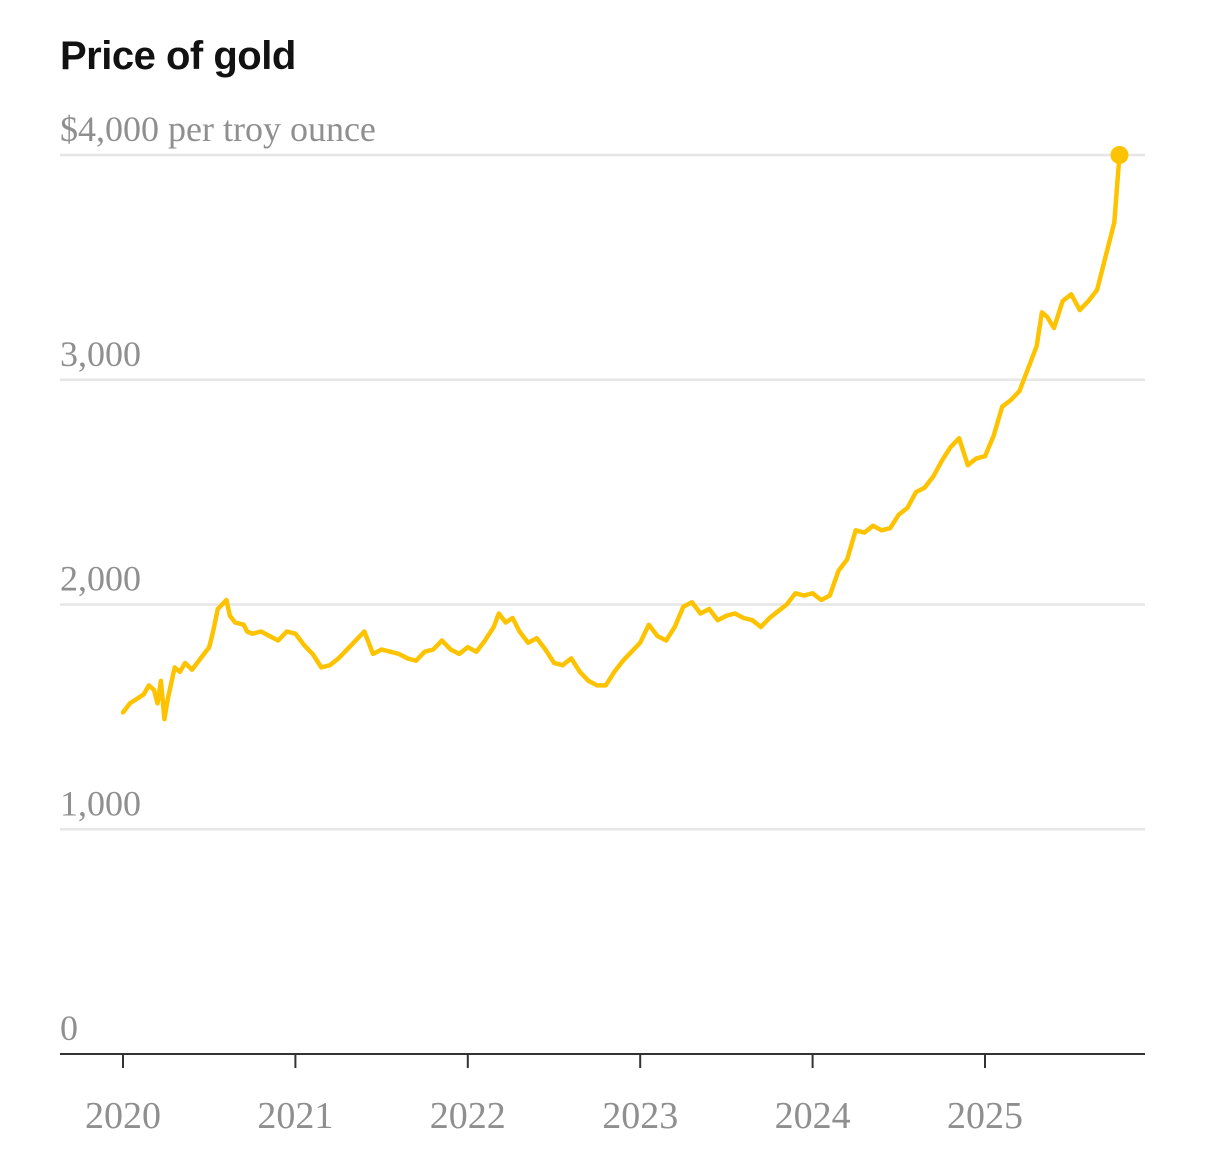 This screenshot has height=1169, width=1206. I want to click on x-axis-ticks: 2020 2021 2022 2023 2024 2025, so click(554, 1095).